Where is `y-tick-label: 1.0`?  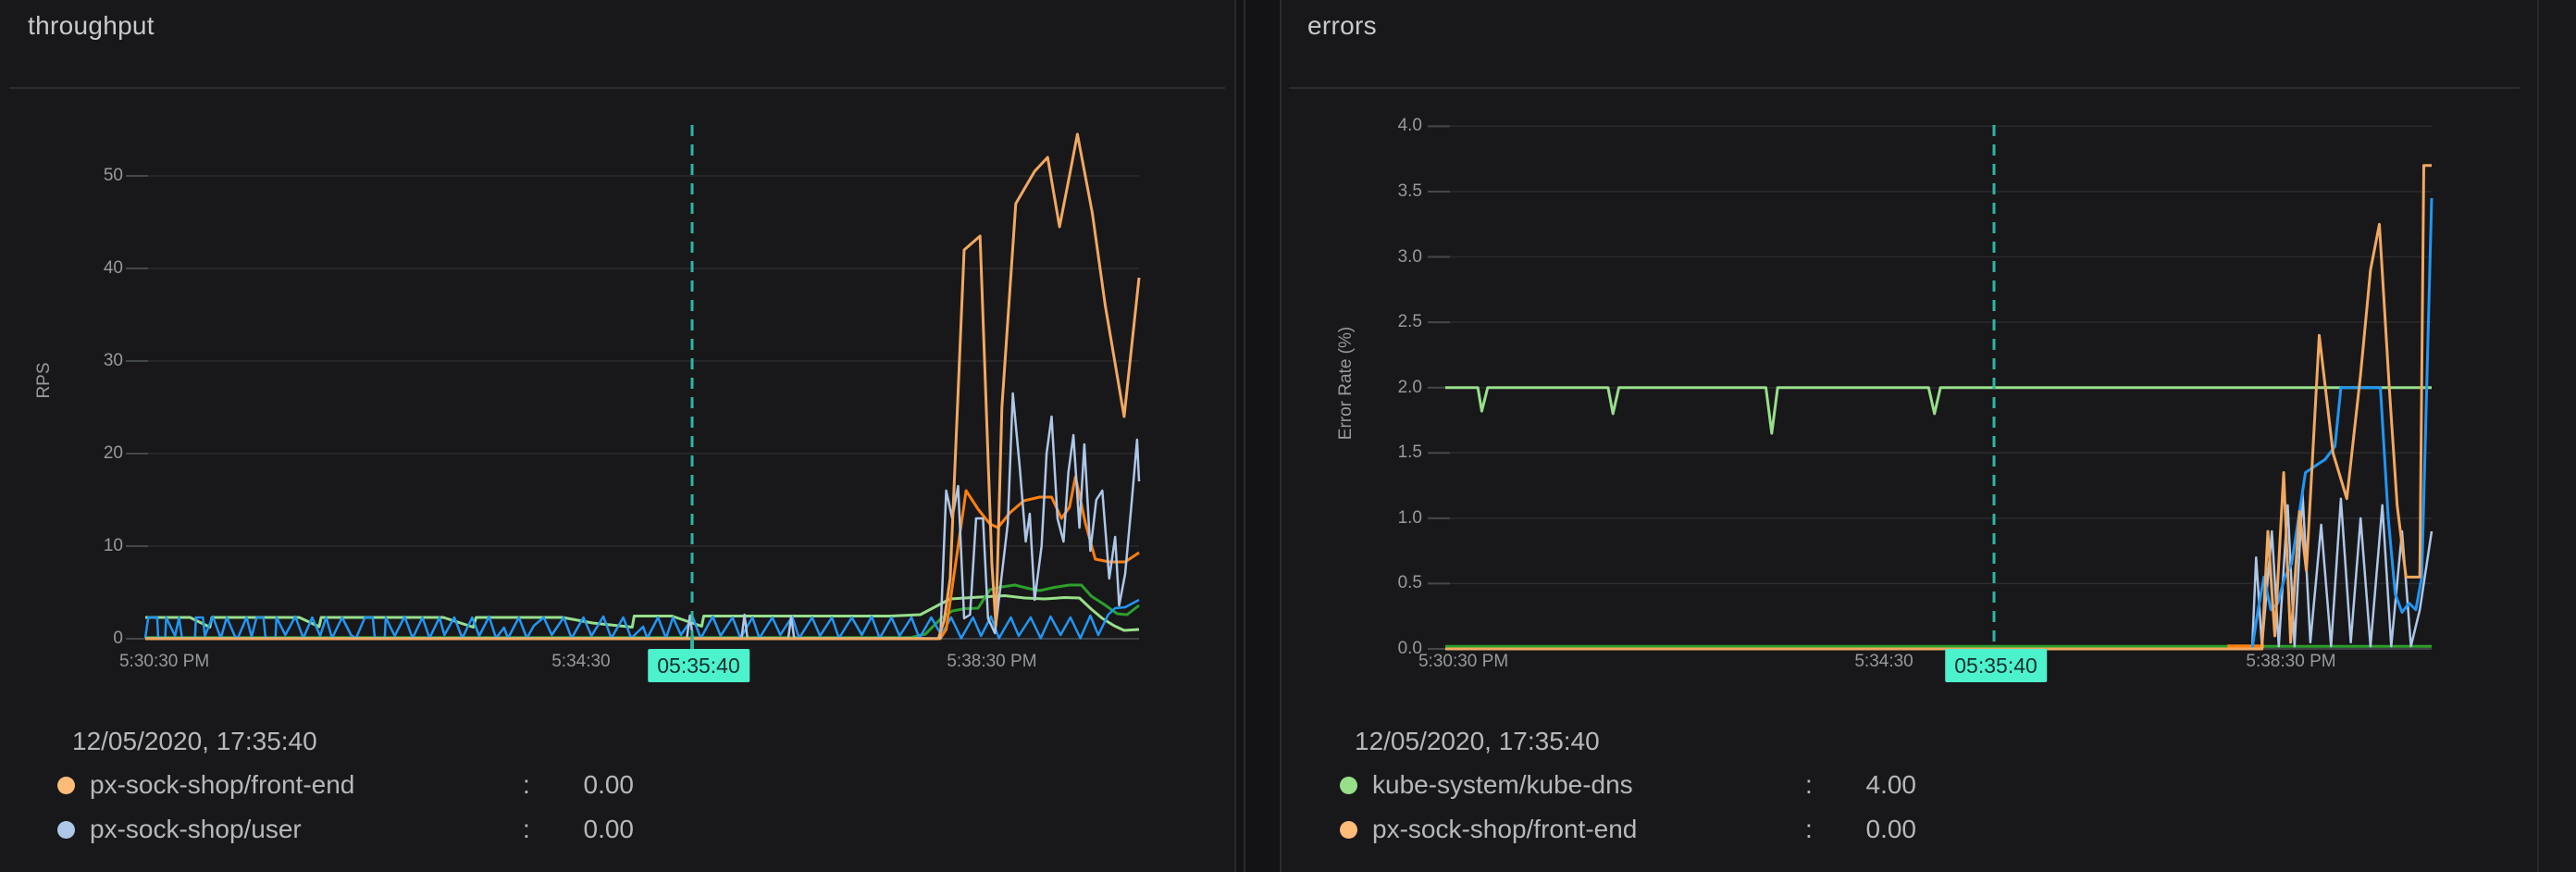
y-tick-label: 1.0 is located at coordinates (1409, 518).